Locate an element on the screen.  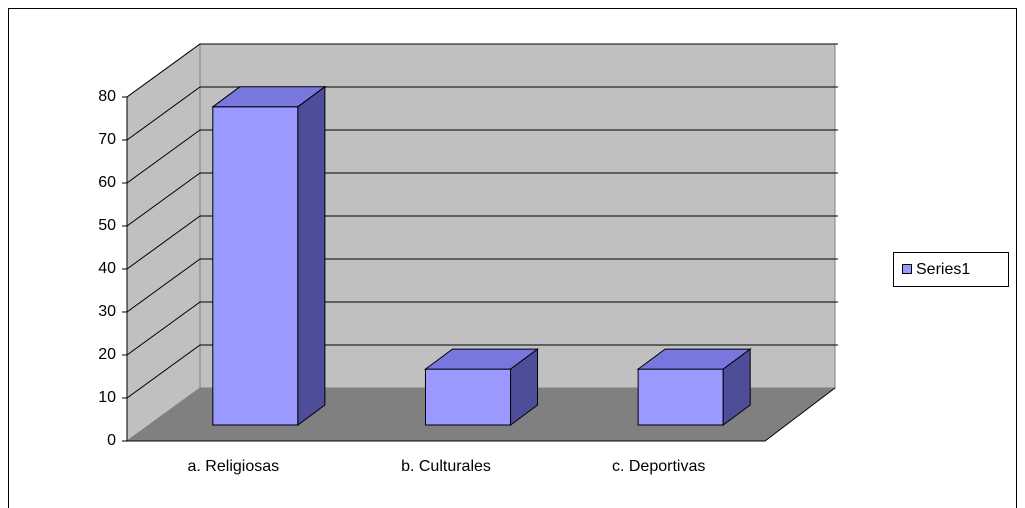
y-tick-label: 30 is located at coordinates (107, 311).